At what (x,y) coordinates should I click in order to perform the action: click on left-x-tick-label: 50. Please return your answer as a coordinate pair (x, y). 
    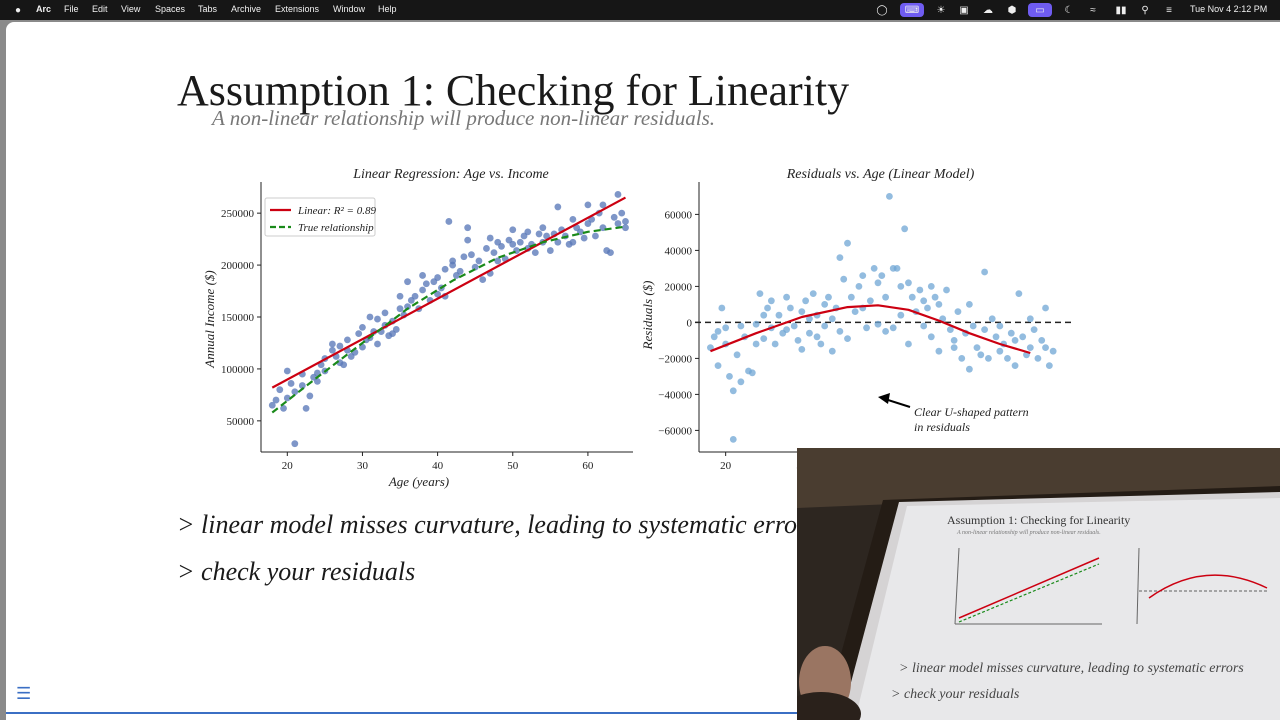
    Looking at the image, I should click on (513, 466).